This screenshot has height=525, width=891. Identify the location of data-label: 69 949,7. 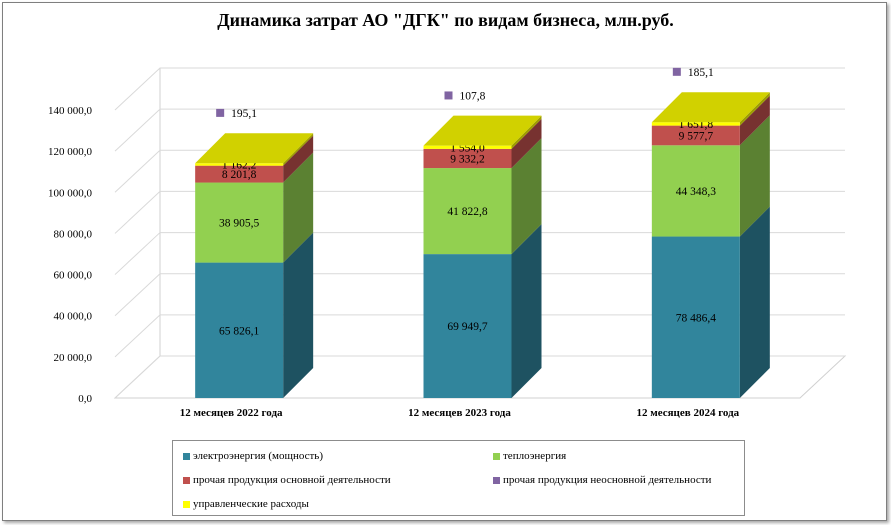
(467, 327).